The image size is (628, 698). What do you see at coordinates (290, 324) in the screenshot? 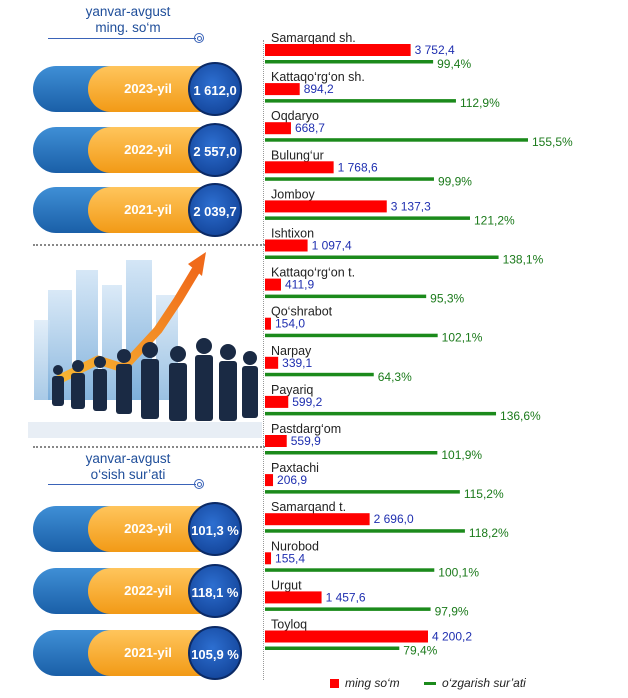
I see `bar-amount-label: 154,0` at bounding box center [290, 324].